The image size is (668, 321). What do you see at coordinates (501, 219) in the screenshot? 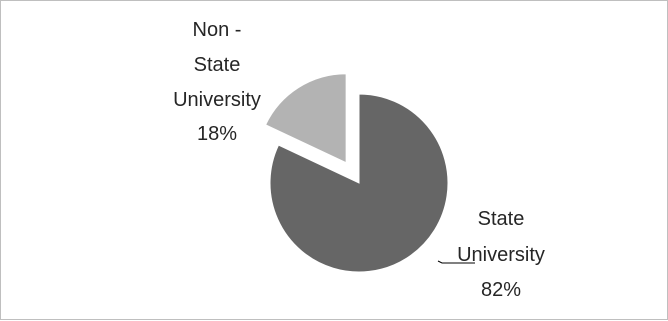
I see `state-label-line1: State` at bounding box center [501, 219].